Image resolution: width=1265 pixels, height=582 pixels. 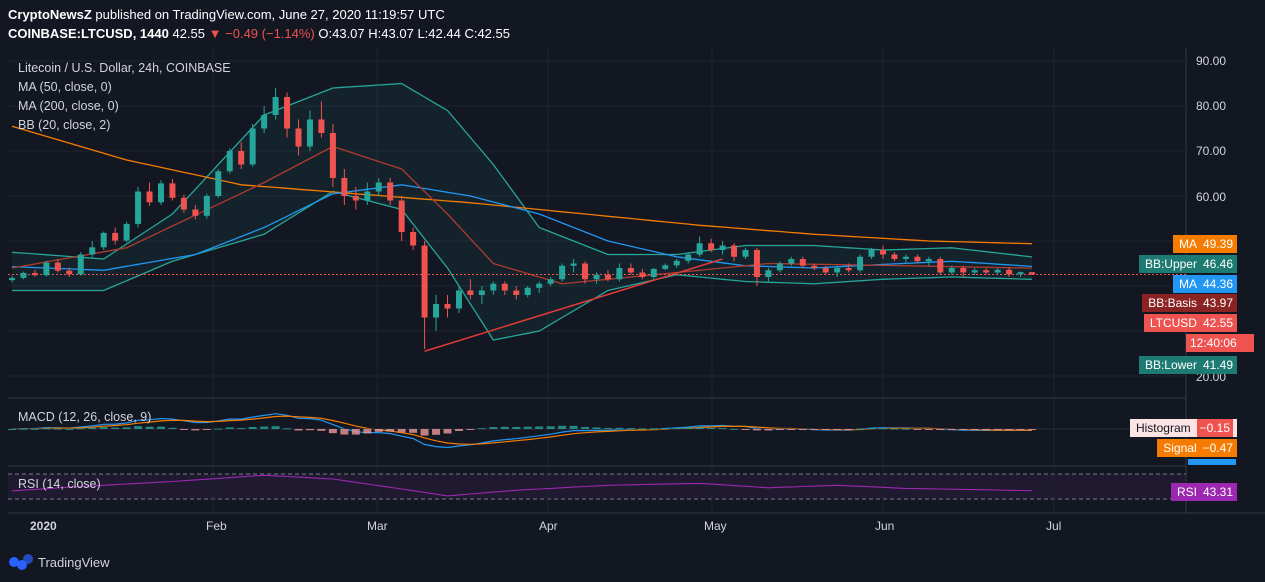 I want to click on tag-bb-upper: BB:Upper 46.46, so click(x=1187, y=264).